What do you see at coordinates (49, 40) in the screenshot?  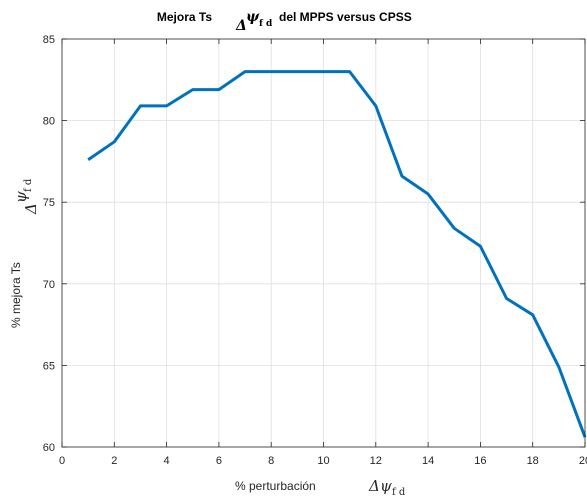 I see `y-tick-label: 85` at bounding box center [49, 40].